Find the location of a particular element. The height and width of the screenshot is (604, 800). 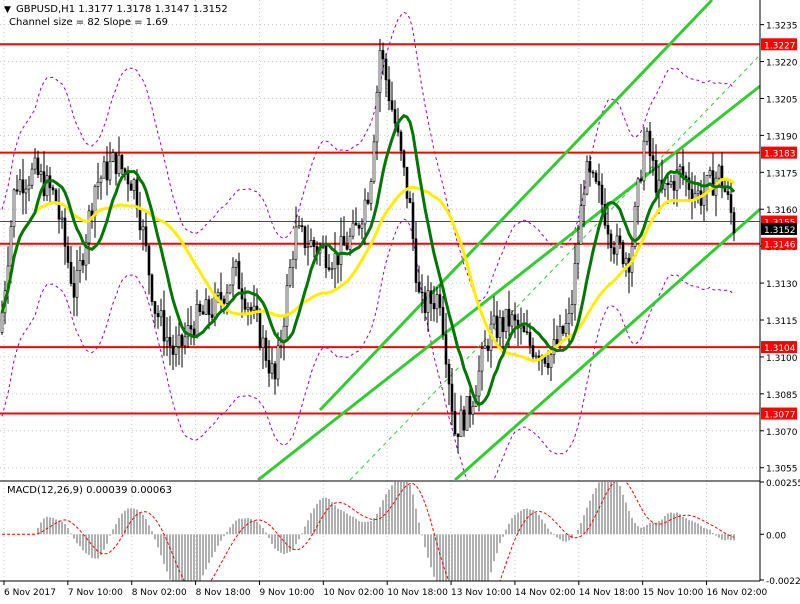

macd-axis: 0.00255 0.00 -0.00223 is located at coordinates (780, 533).